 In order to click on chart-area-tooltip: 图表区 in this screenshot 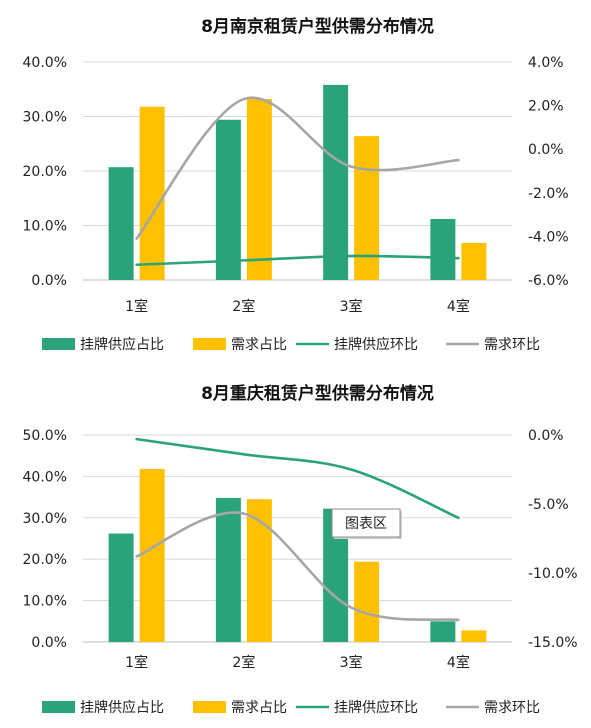, I will do `click(366, 523)`.